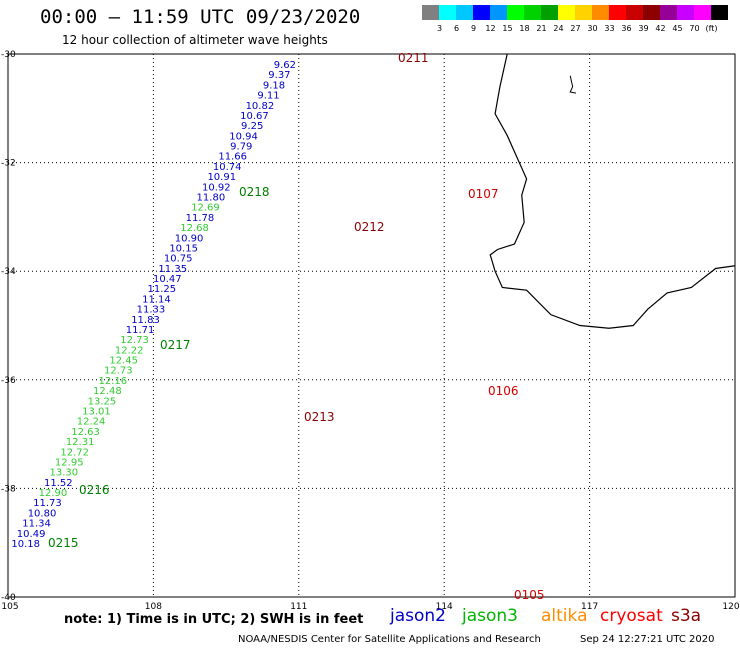 This screenshot has height=650, width=740. I want to click on pass-label: 0212, so click(369, 227).